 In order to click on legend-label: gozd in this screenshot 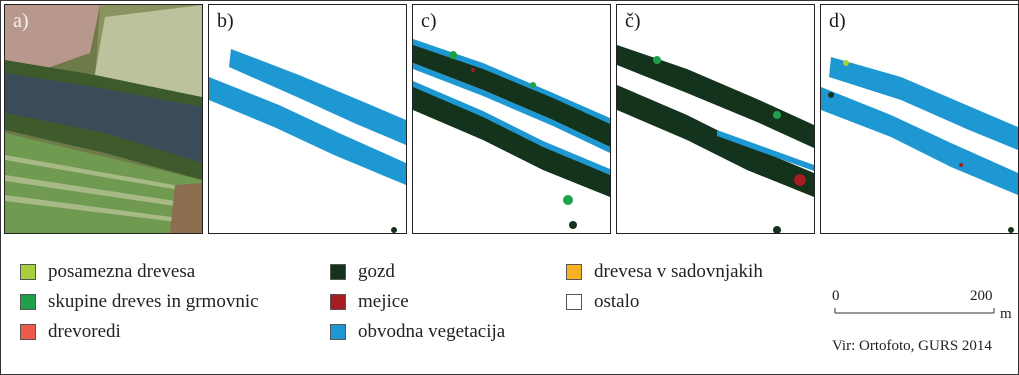, I will do `click(376, 271)`.